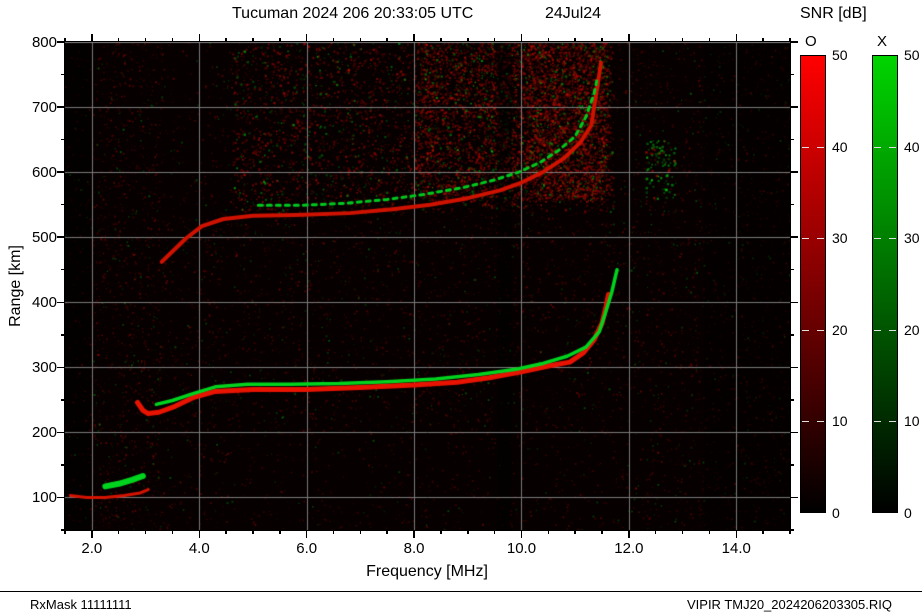  What do you see at coordinates (836, 513) in the screenshot?
I see `colorbar-tick-label: 0` at bounding box center [836, 513].